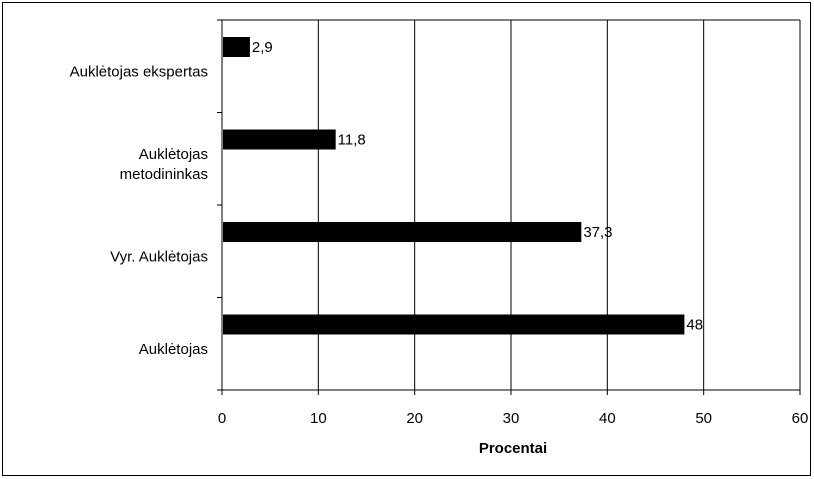 The width and height of the screenshot is (814, 479). Describe the element at coordinates (318, 418) in the screenshot. I see `x-tick-label: 10` at that location.